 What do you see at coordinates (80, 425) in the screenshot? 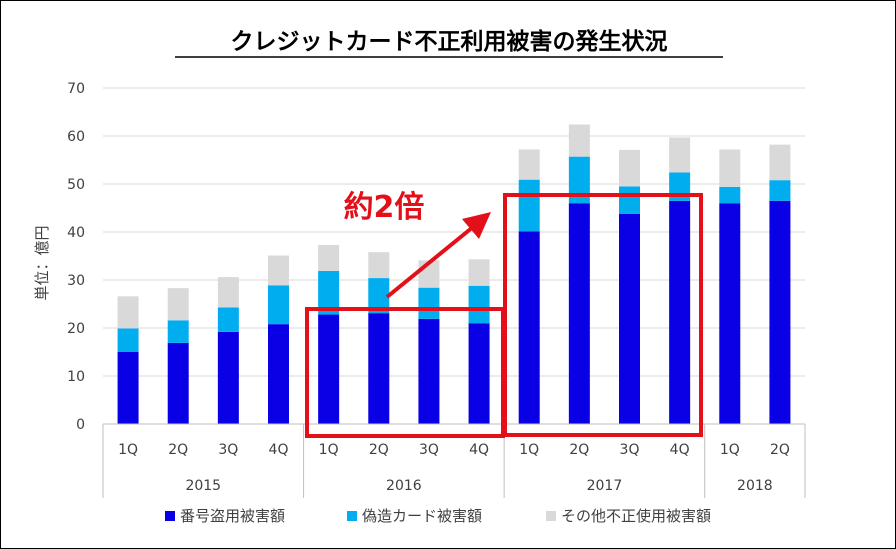
I see `y-tick-label: 0` at bounding box center [80, 425].